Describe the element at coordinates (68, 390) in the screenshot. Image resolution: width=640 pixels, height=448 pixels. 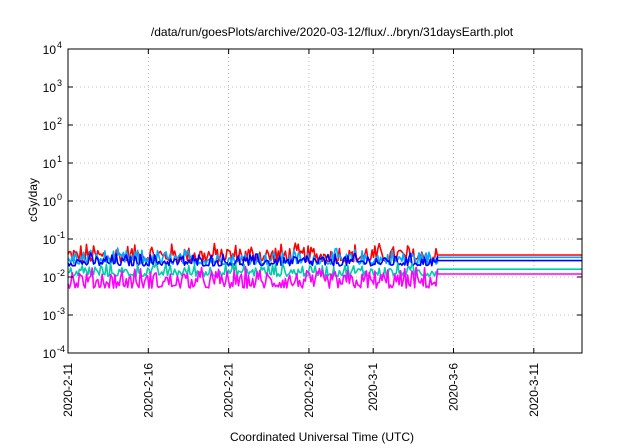
I see `x-tick-label: 2020-2-11` at that location.